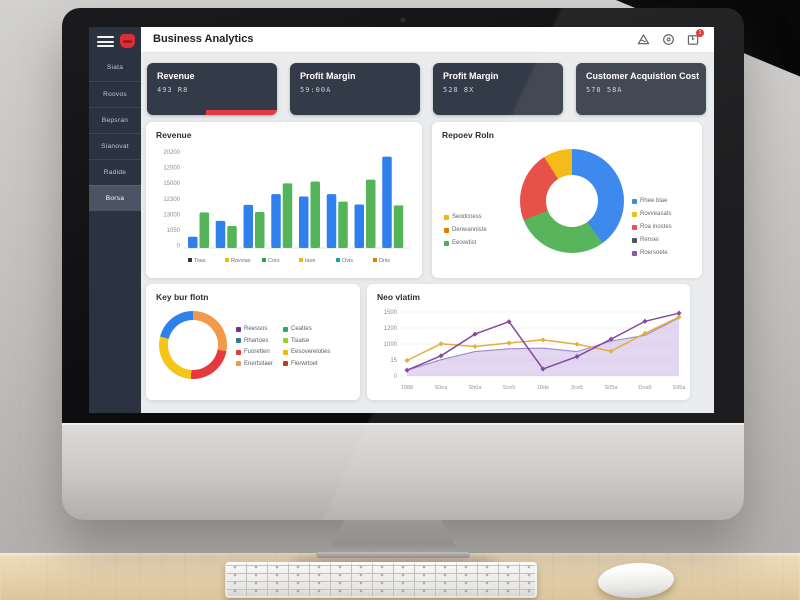 The image size is (800, 600). I want to click on notification-icon: 1, so click(695, 37).